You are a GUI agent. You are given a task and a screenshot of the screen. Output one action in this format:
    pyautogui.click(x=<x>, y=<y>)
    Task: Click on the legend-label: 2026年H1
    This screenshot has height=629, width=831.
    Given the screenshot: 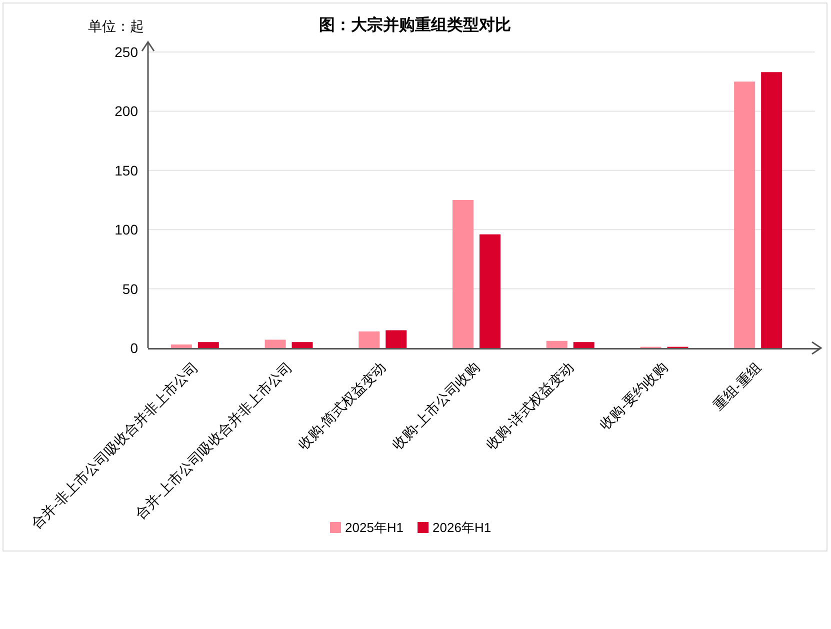 What is the action you would take?
    pyautogui.click(x=462, y=527)
    